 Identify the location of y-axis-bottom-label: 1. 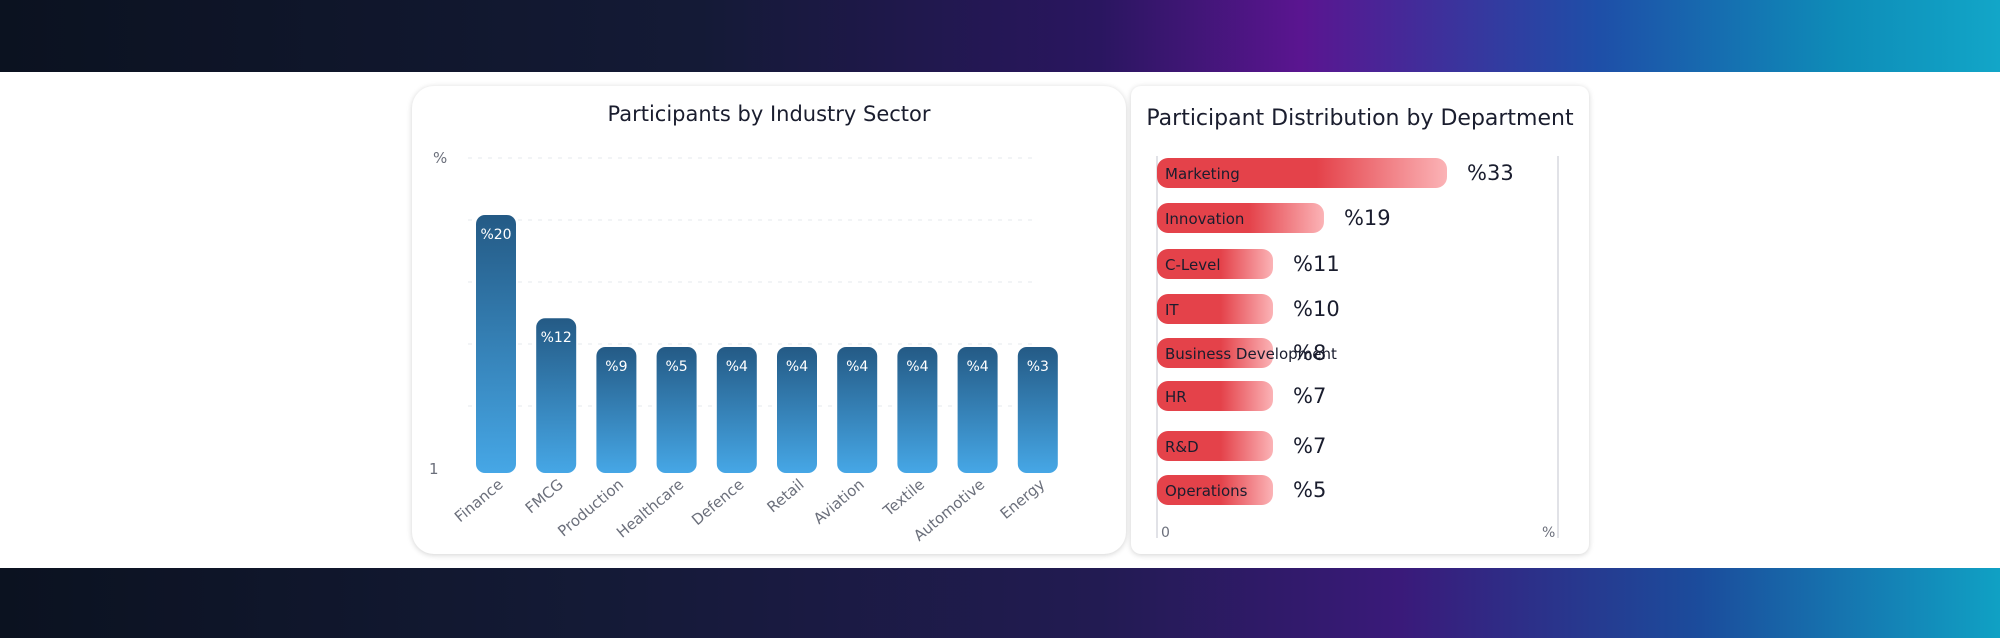
(434, 469).